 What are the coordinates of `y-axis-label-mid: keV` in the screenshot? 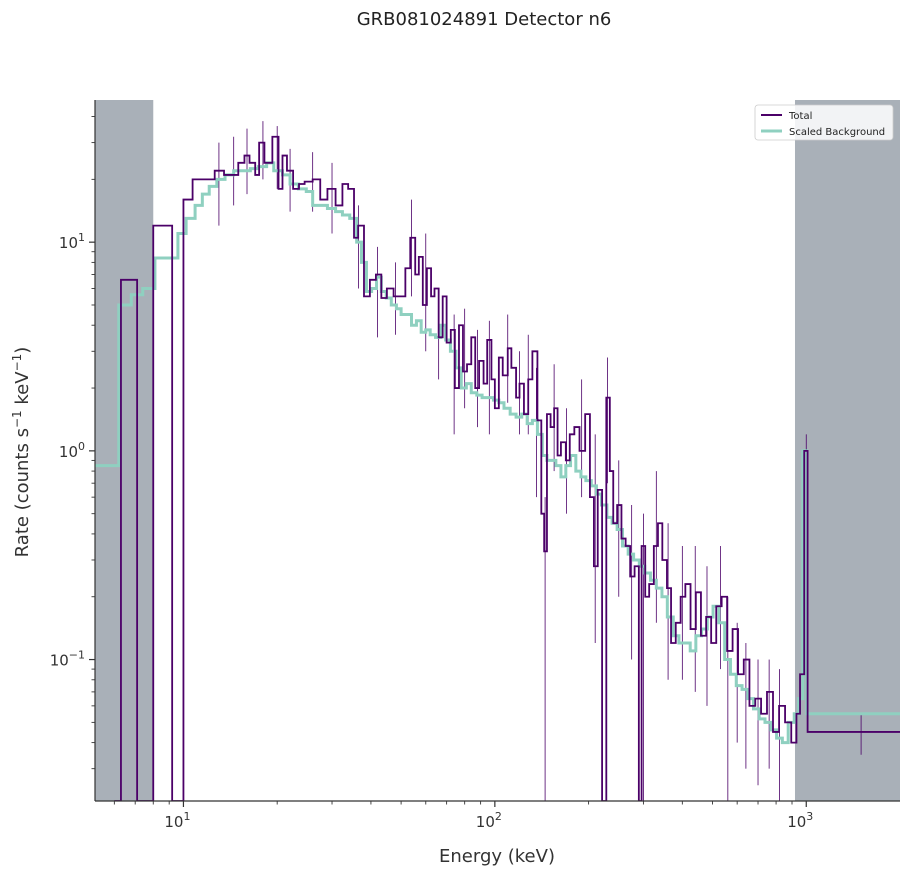 It's located at (22, 391).